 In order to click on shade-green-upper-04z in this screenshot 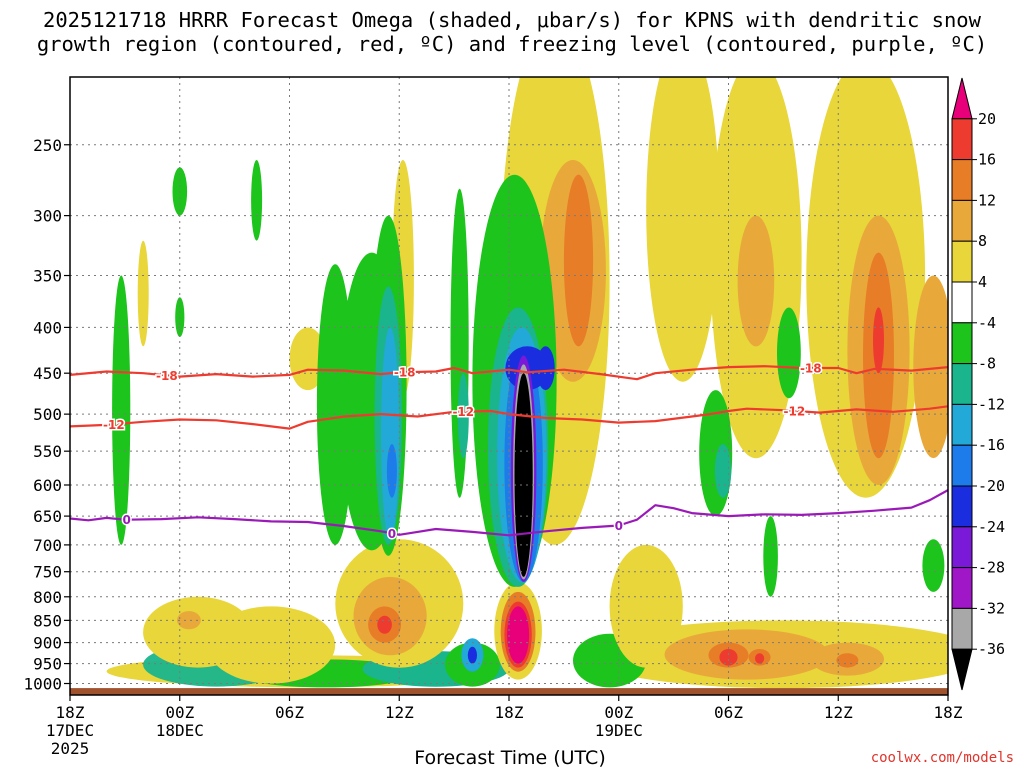, I will do `click(257, 200)`.